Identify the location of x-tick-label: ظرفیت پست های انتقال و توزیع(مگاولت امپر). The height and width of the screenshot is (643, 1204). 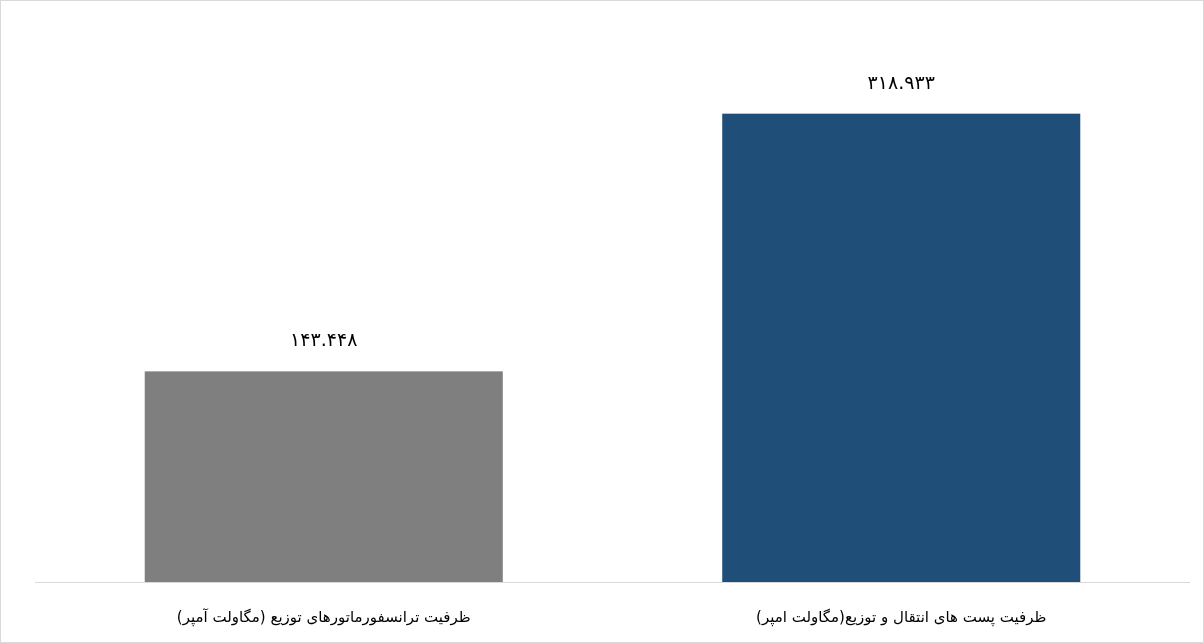
(901, 617).